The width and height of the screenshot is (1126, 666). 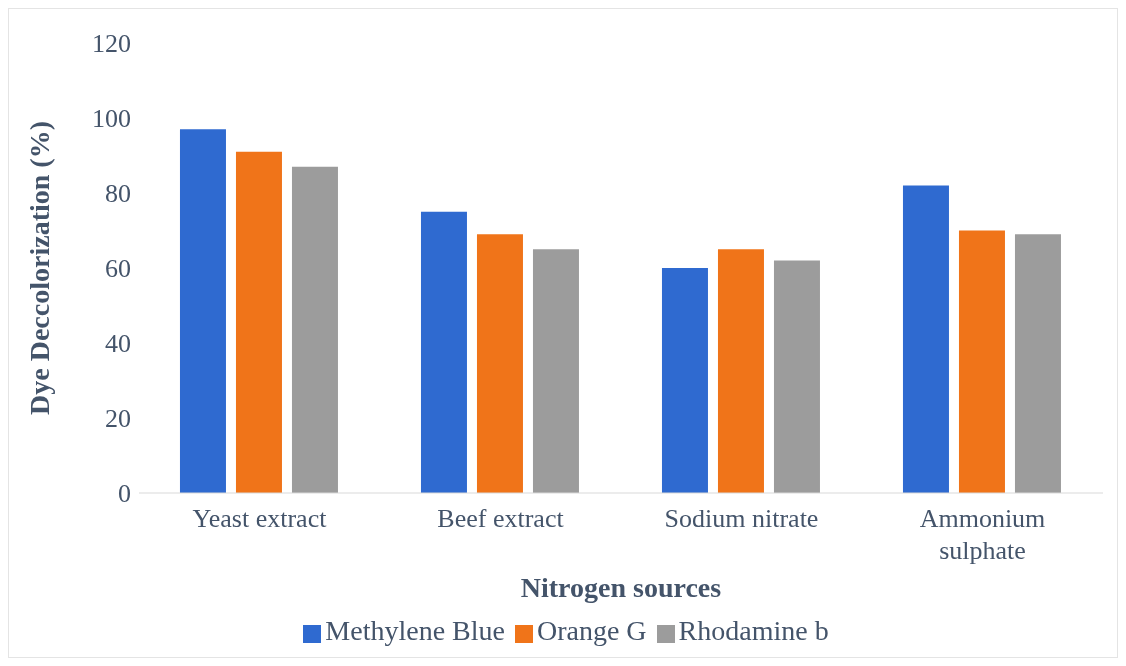 What do you see at coordinates (118, 194) in the screenshot?
I see `y-tick-label: 80` at bounding box center [118, 194].